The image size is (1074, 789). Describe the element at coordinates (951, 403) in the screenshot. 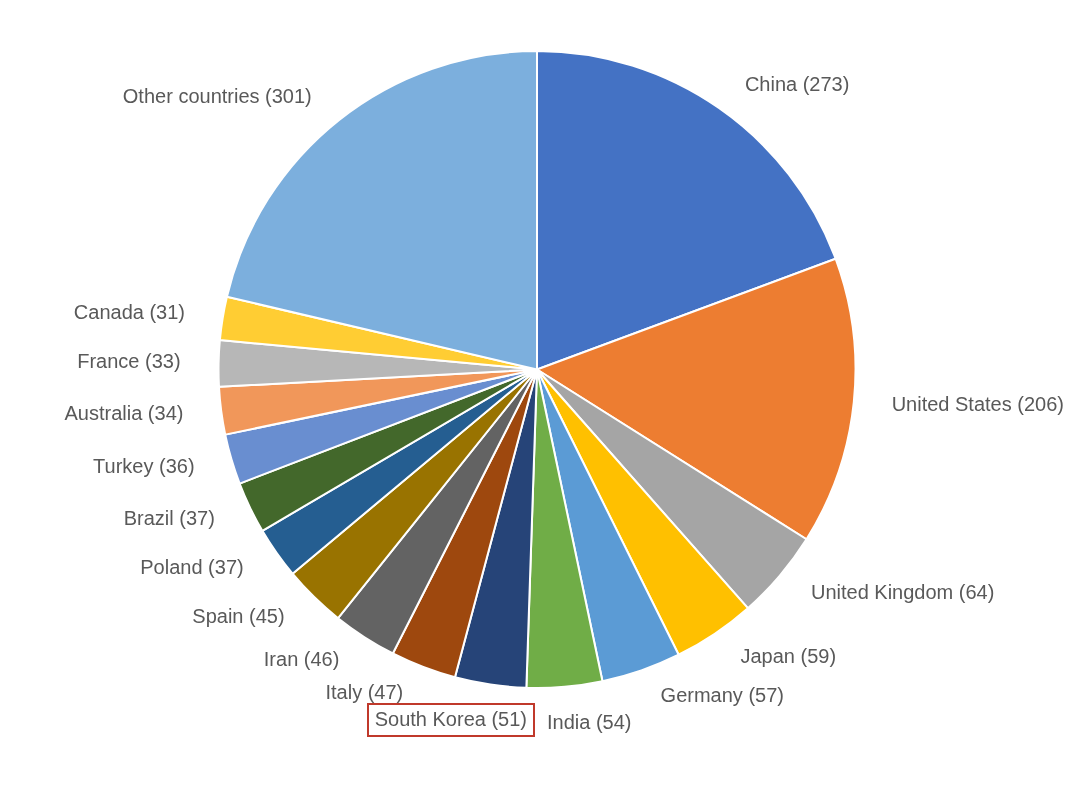

I see `slice-label: United States` at that location.